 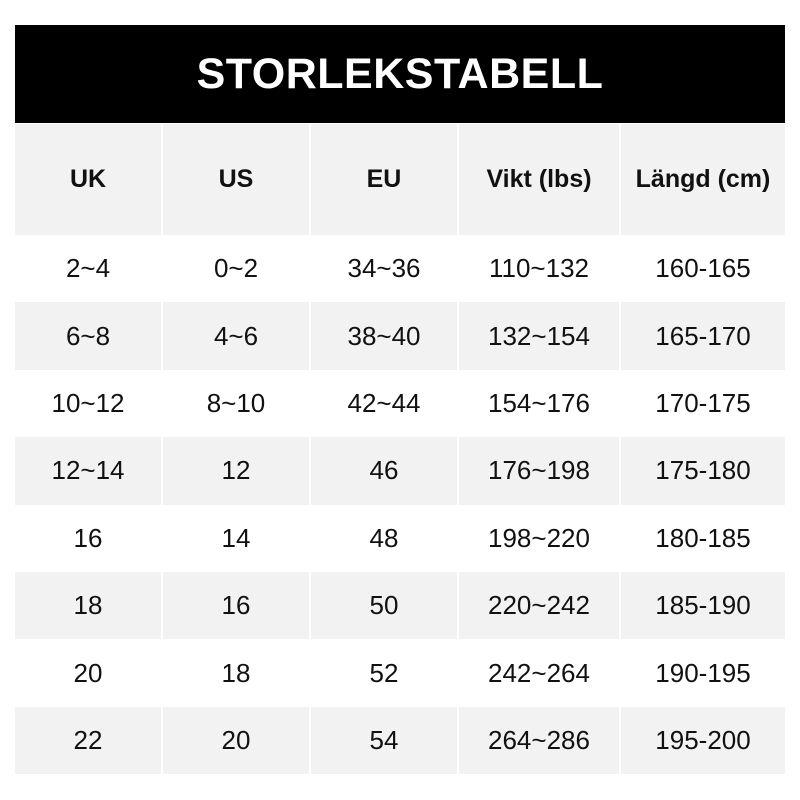 What do you see at coordinates (702, 336) in the screenshot?
I see `table-cell: 165-170` at bounding box center [702, 336].